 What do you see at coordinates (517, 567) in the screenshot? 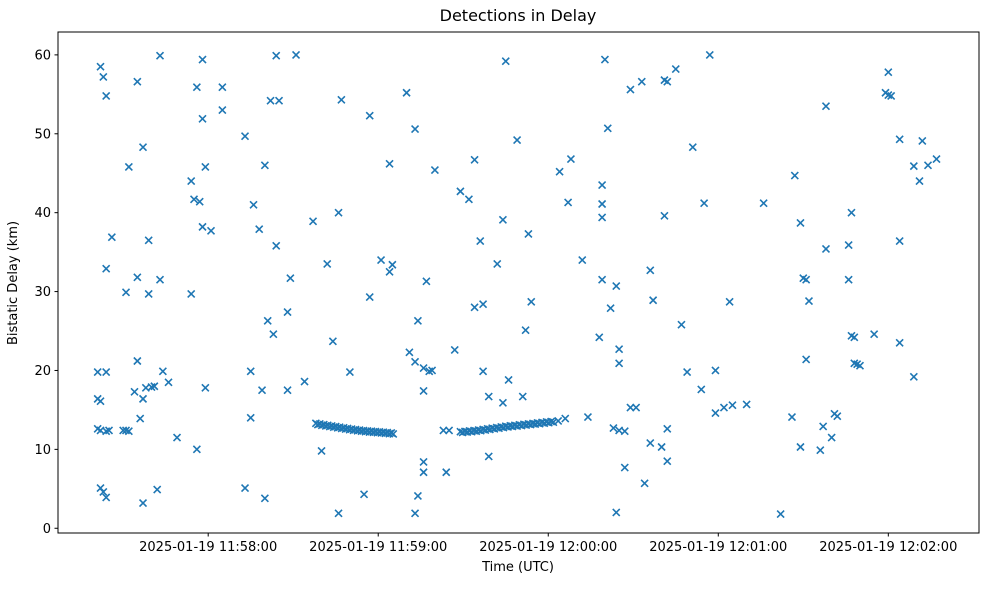
I see `x-axis-label: Time (UTC)` at bounding box center [517, 567].